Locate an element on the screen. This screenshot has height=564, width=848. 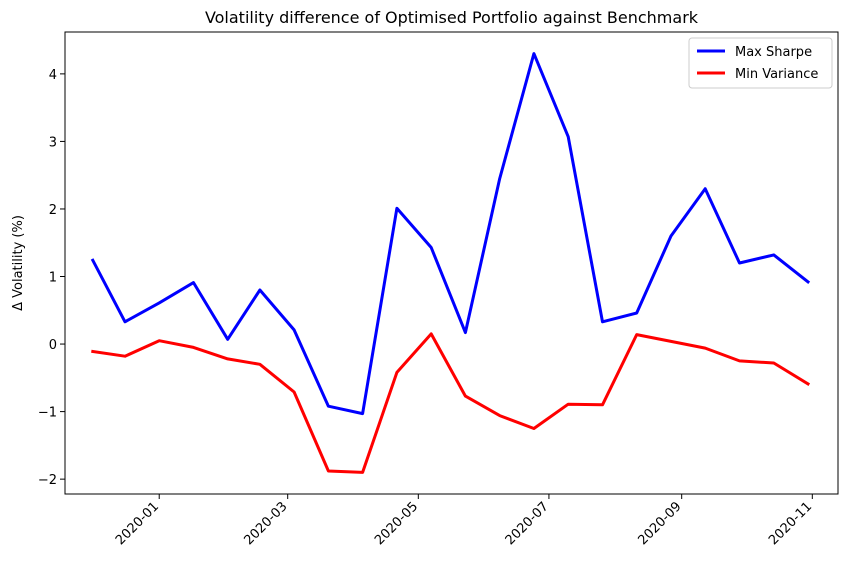
y-tick-label: 1 is located at coordinates (53, 278).